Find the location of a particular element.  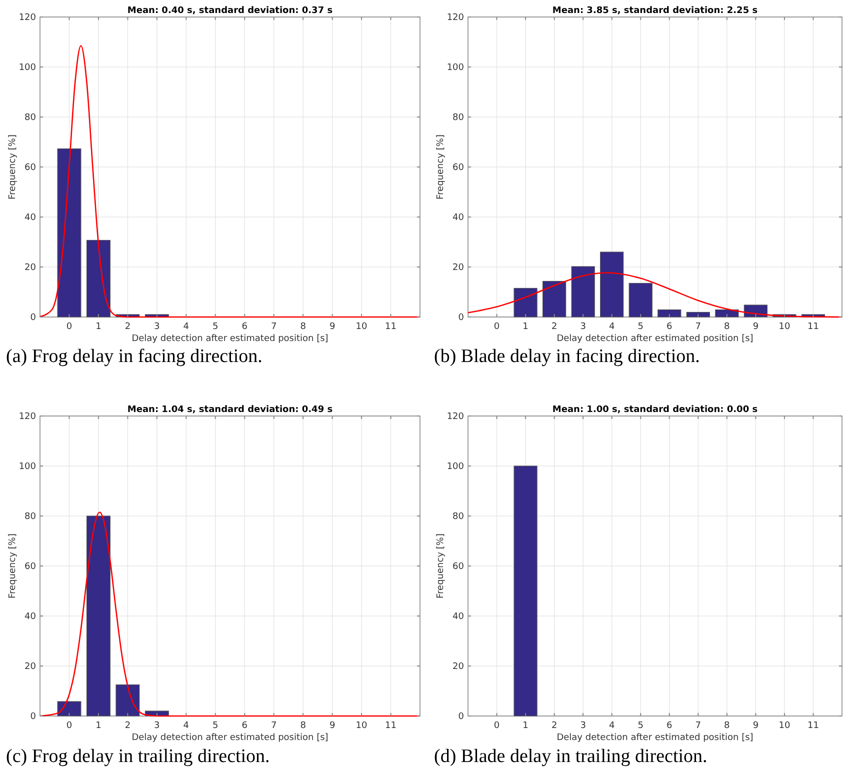

chart-title: Mean: 0.40 s, standard deviation: 0.37 s is located at coordinates (230, 11).